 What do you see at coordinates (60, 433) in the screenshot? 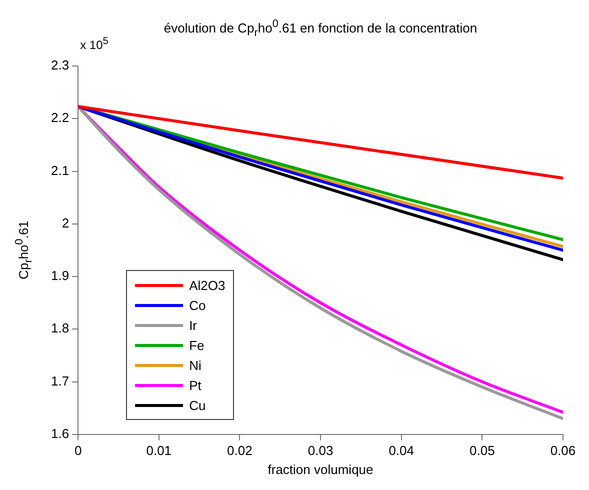
I see `y-tick-label: 1.6` at bounding box center [60, 433].